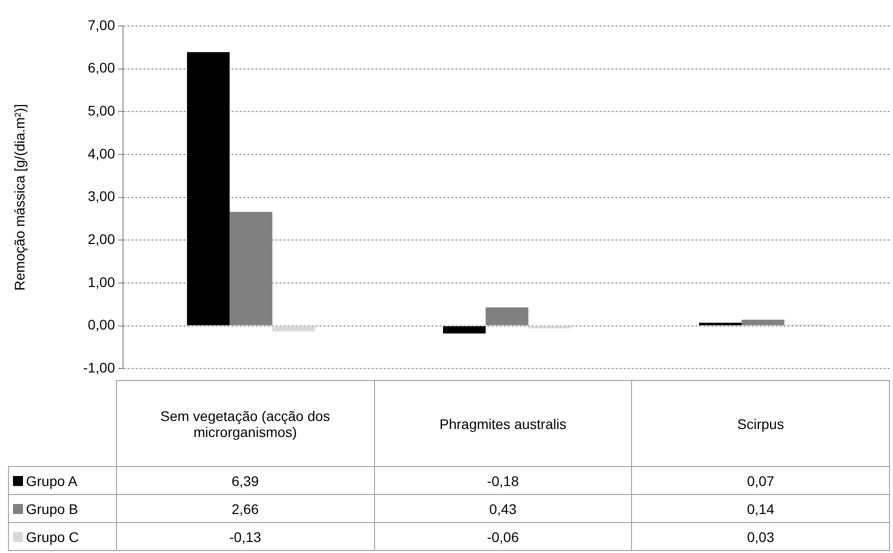  What do you see at coordinates (102, 238) in the screenshot?
I see `y-tick-label: 2,00` at bounding box center [102, 238].